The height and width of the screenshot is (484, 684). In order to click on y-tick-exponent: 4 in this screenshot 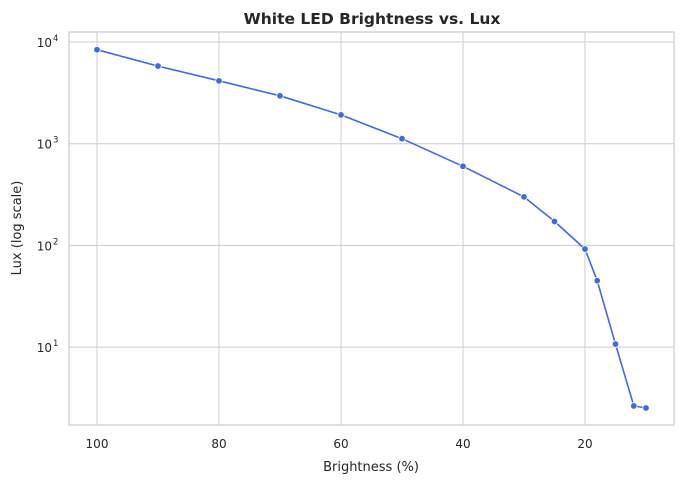, I will do `click(55, 39)`.